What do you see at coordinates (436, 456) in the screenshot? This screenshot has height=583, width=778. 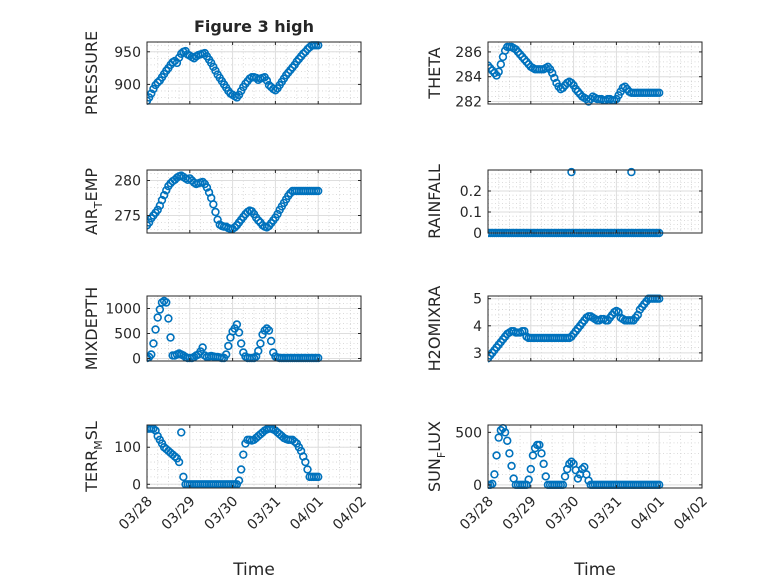 I see `y-axis-label: SUNFLUX` at bounding box center [436, 456].